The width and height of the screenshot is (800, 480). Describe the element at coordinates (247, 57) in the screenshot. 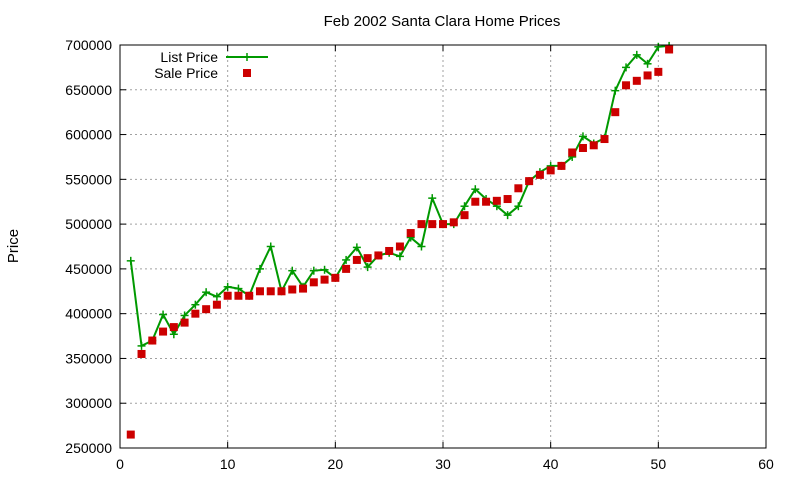

I see `legend-plus-swatch` at that location.